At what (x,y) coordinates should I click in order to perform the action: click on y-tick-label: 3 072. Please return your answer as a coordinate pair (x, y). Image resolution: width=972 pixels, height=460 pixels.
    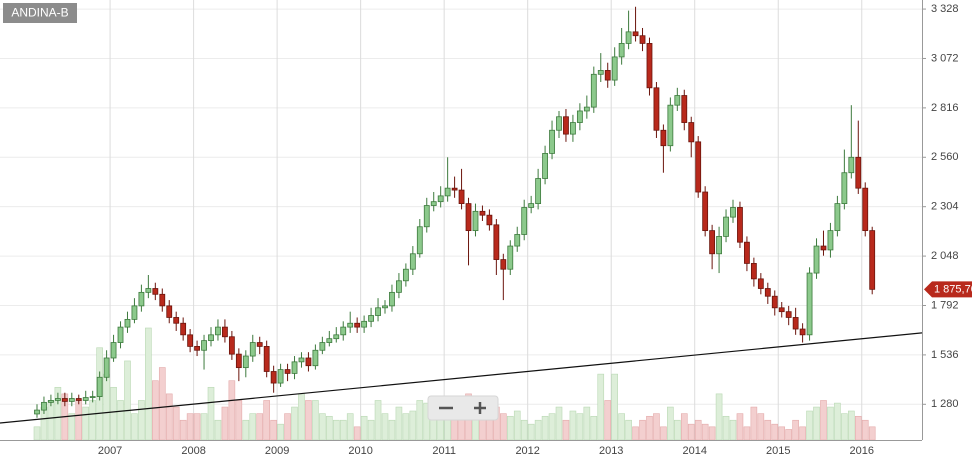
    Looking at the image, I should click on (945, 58).